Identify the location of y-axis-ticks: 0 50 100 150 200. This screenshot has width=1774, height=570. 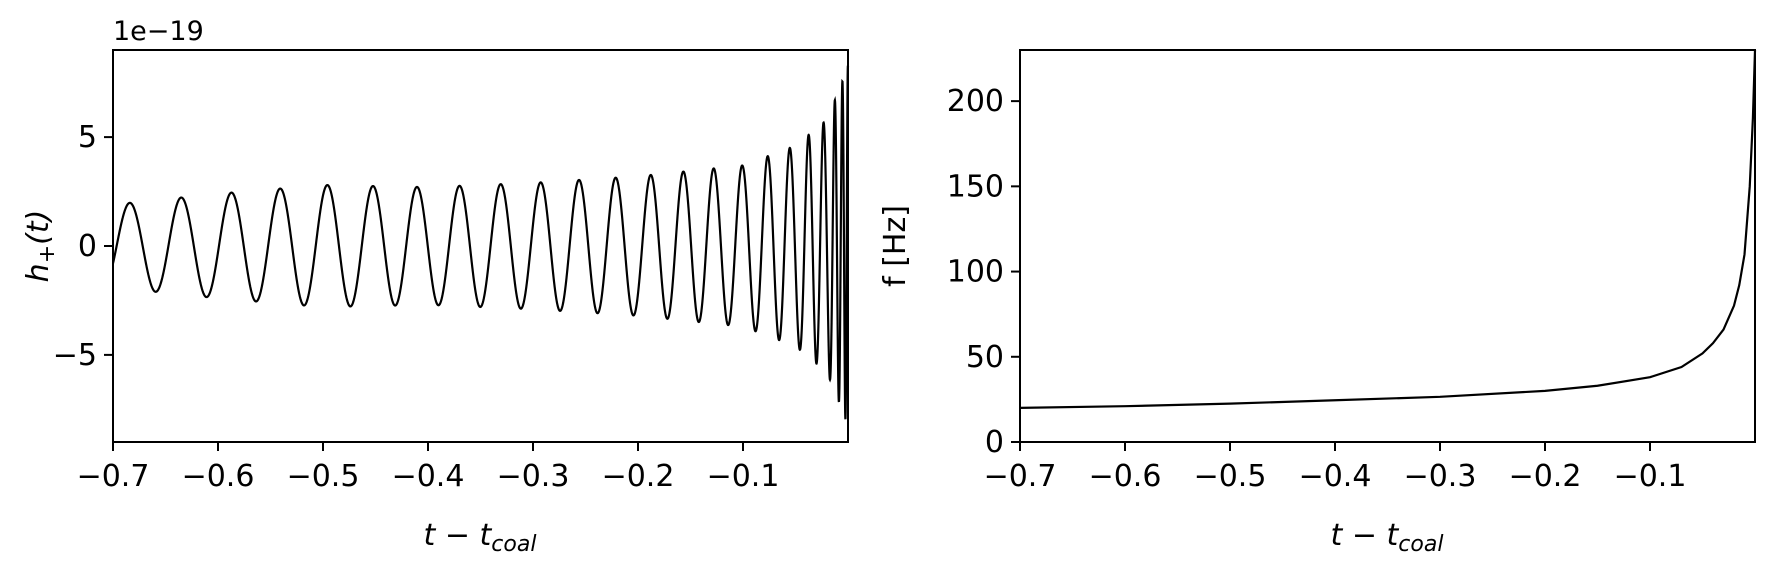
(983, 272).